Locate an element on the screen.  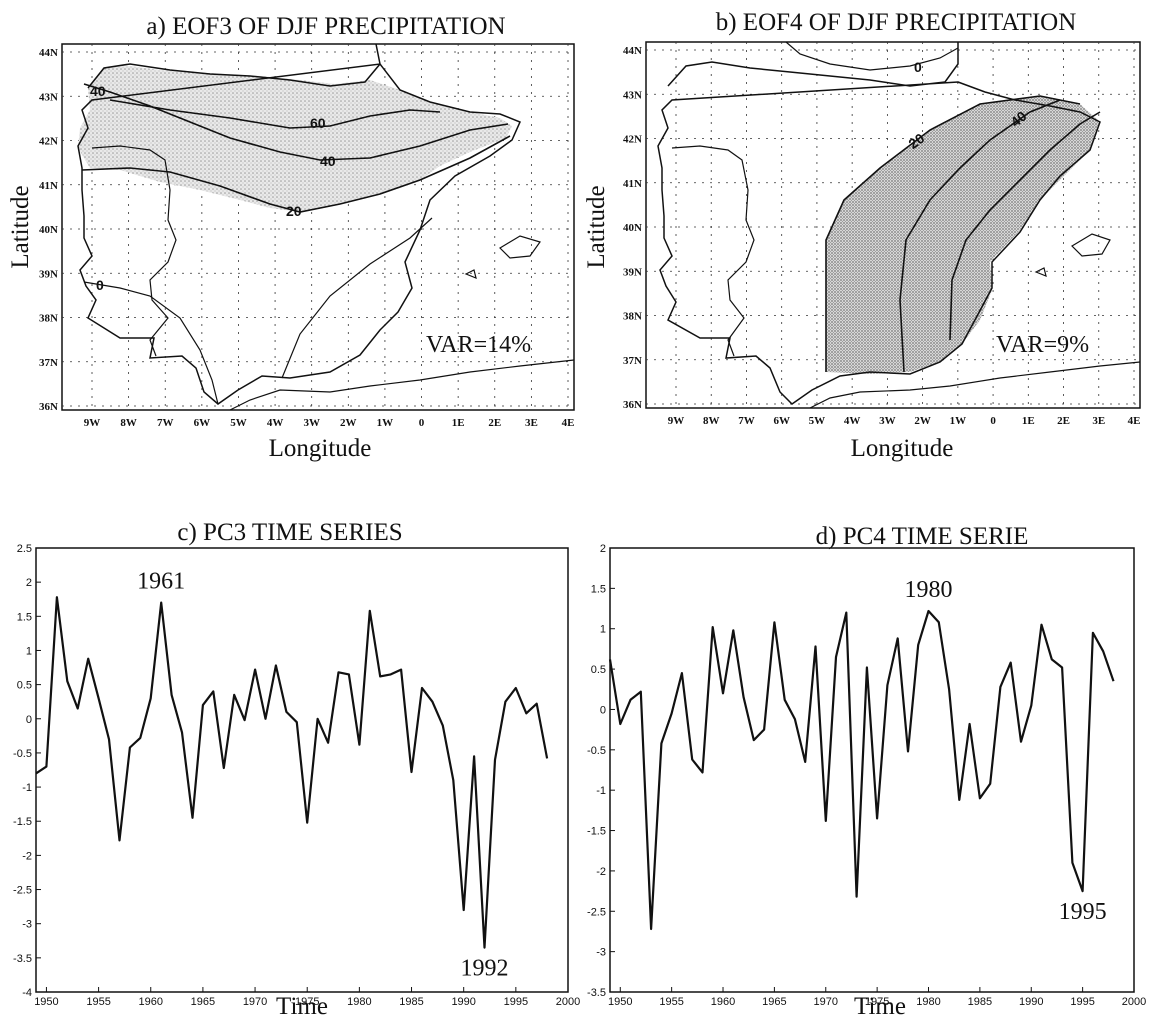
chart-c-y-tick-label: 1.5 is located at coordinates (24, 617).